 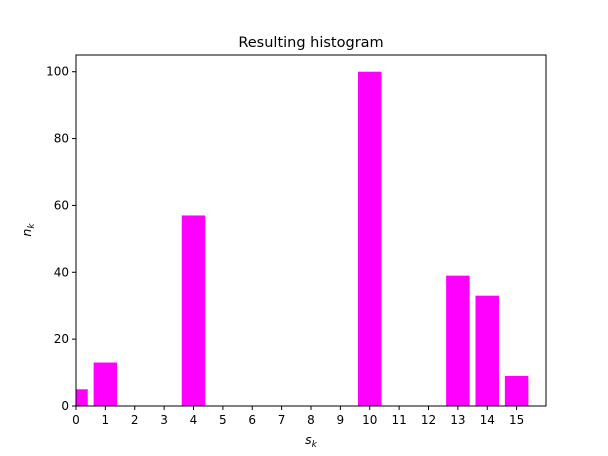 What do you see at coordinates (341, 420) in the screenshot?
I see `x-tick-label-9: 9` at bounding box center [341, 420].